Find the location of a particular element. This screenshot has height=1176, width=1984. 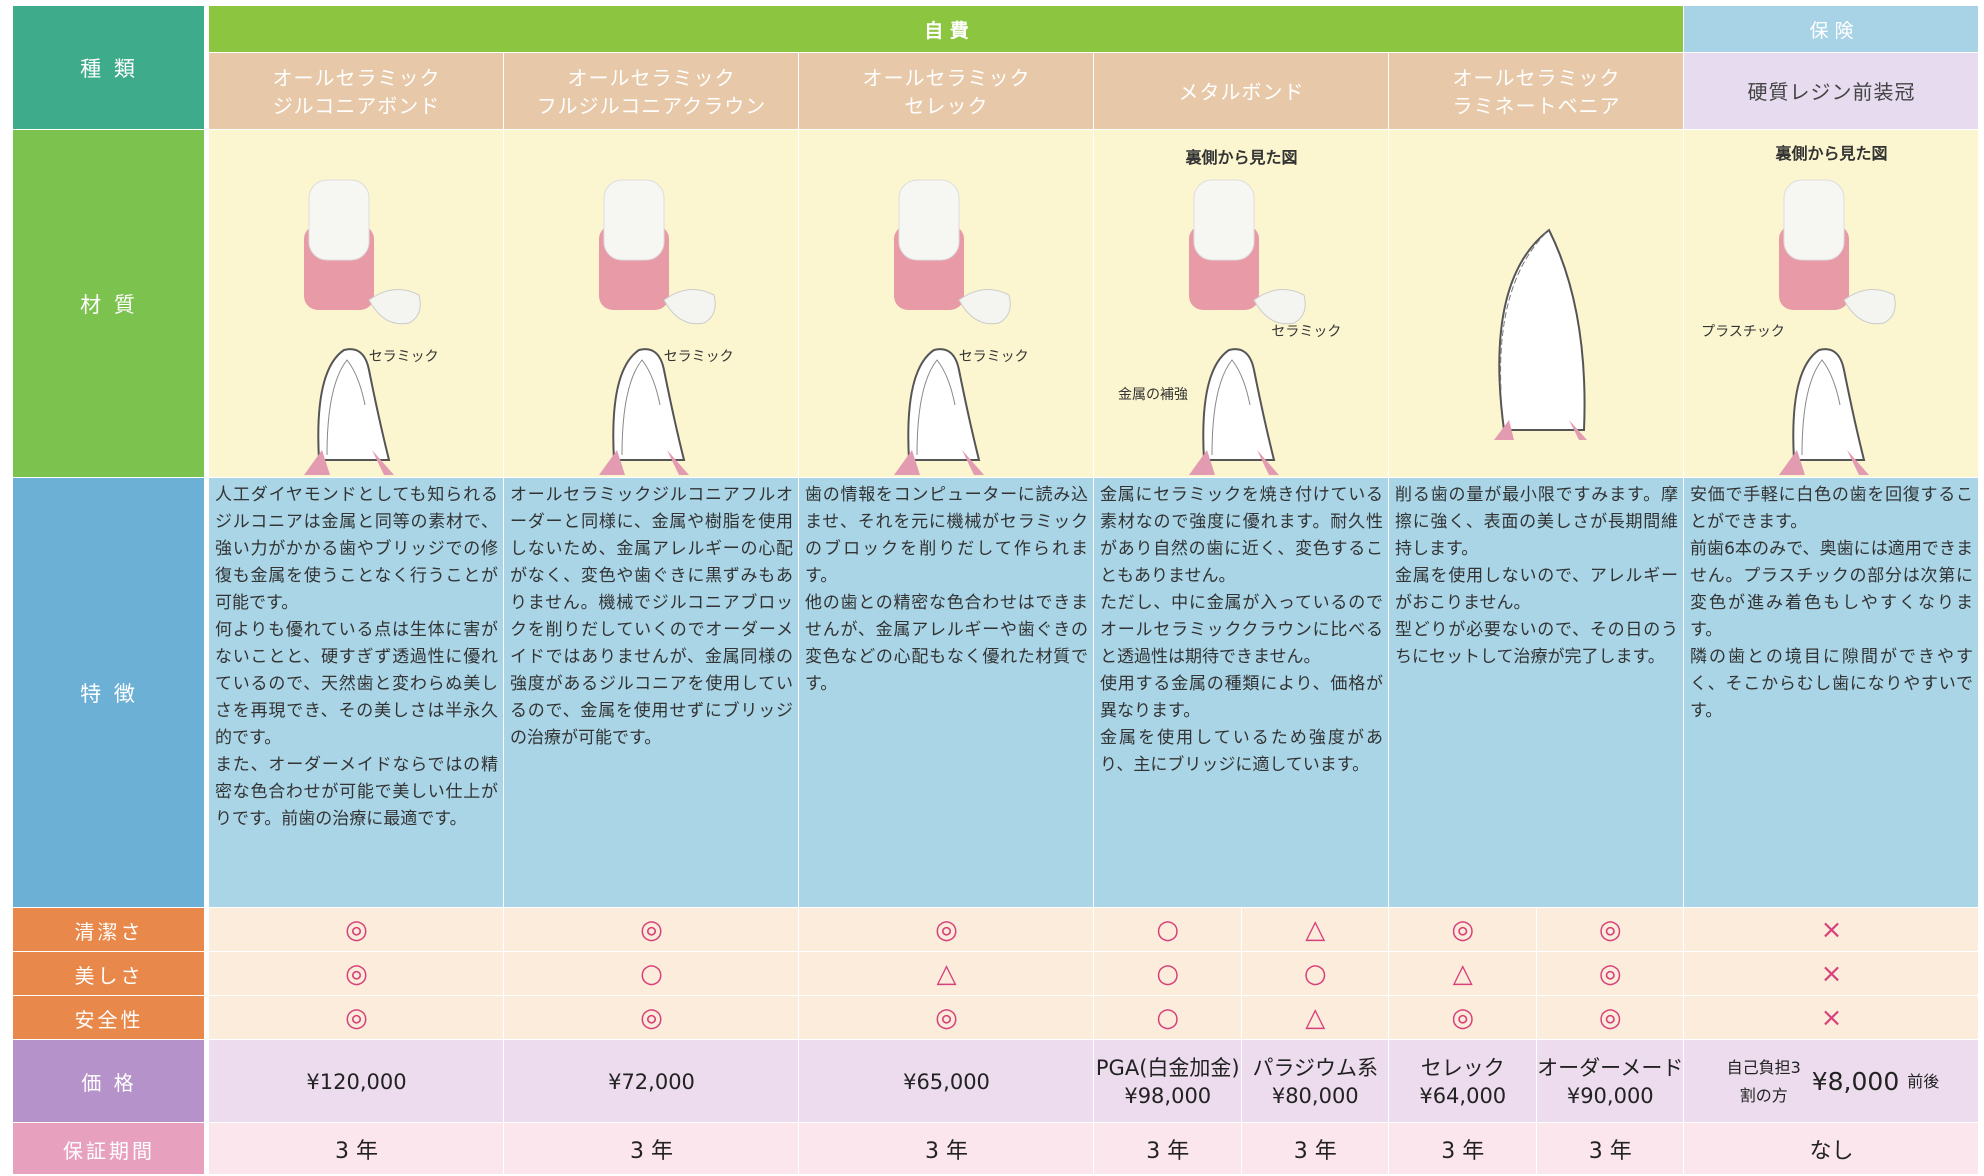

warranty: なし is located at coordinates (1831, 1151).